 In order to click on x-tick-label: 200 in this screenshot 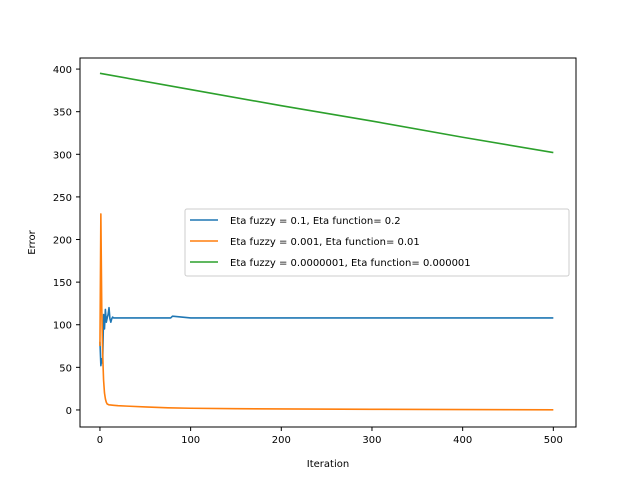, I will do `click(281, 440)`.